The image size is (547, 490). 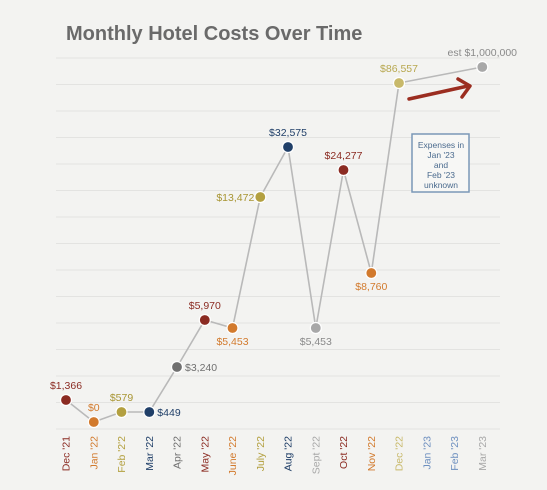 I want to click on trend-arrow, so click(x=439, y=89).